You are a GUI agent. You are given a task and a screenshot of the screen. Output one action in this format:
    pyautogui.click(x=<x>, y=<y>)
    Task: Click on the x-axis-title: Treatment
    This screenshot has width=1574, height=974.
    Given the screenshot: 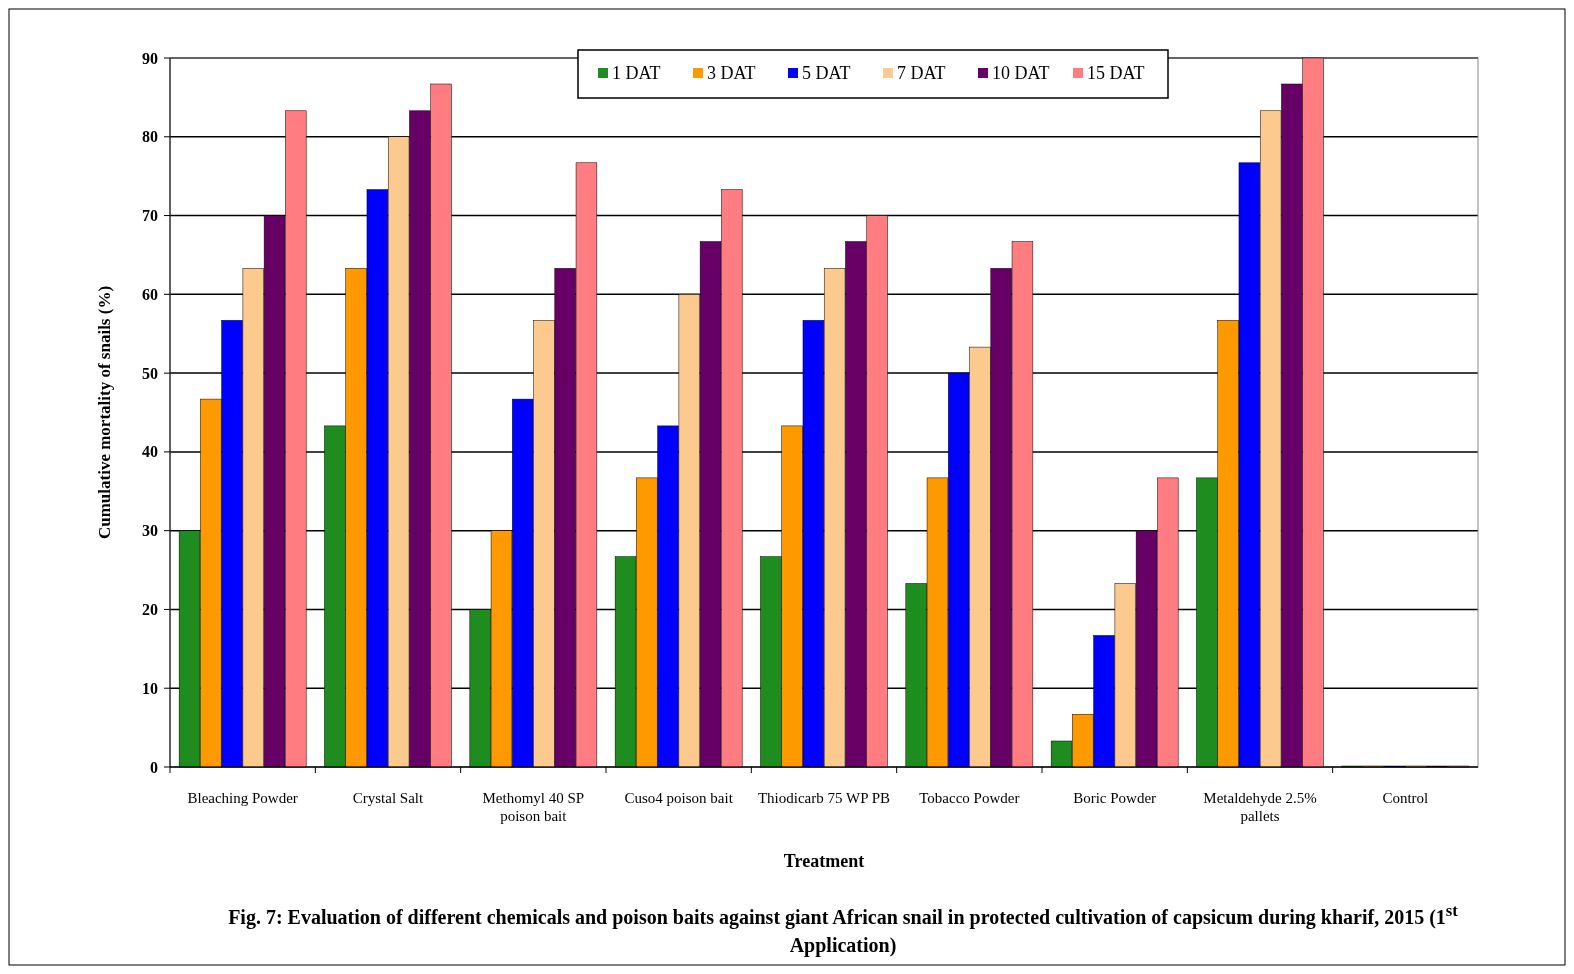 What is the action you would take?
    pyautogui.click(x=824, y=861)
    